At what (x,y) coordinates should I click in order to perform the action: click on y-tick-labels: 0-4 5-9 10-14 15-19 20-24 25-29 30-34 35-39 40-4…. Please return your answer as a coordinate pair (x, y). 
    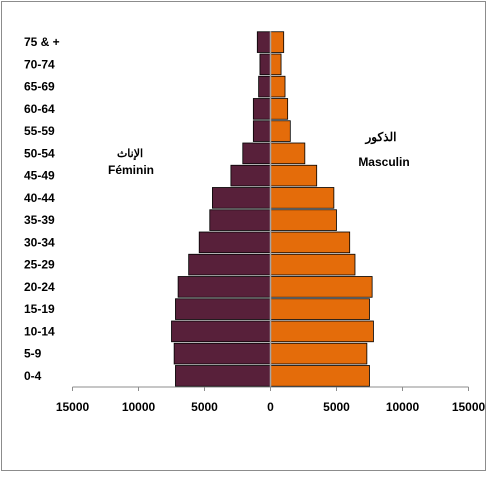
    Looking at the image, I should click on (42, 209).